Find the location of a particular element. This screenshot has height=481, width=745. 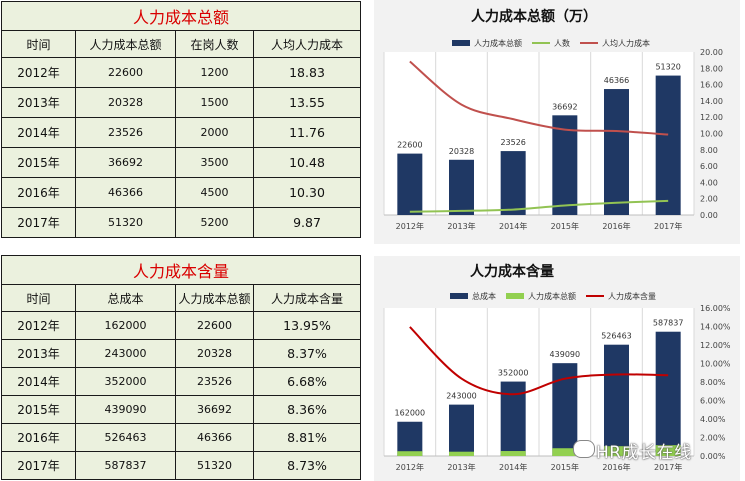

column-header: 时间 is located at coordinates (38, 298).